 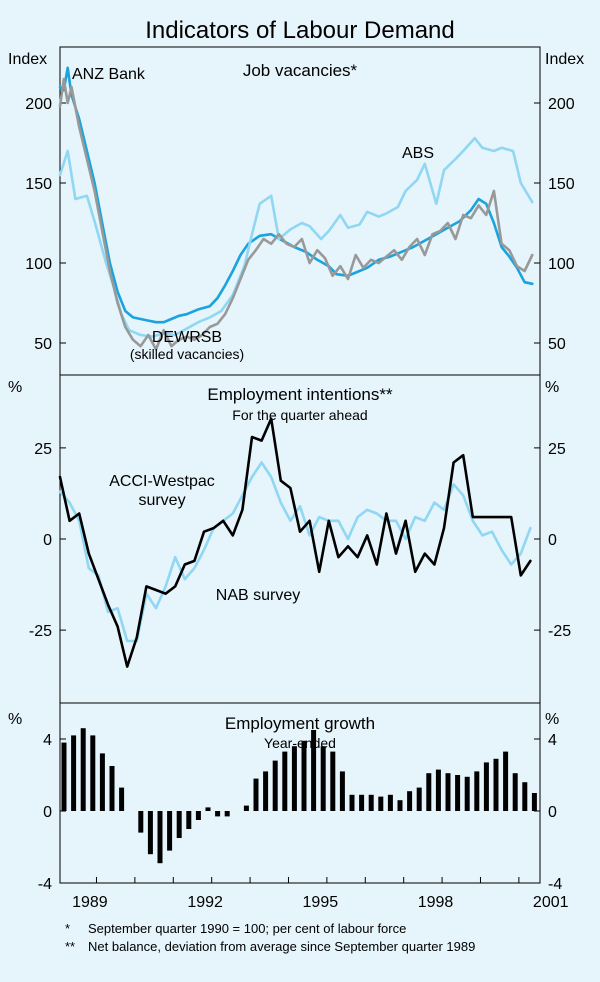 What do you see at coordinates (552, 387) in the screenshot?
I see `unit-right-employment-intentions: %` at bounding box center [552, 387].